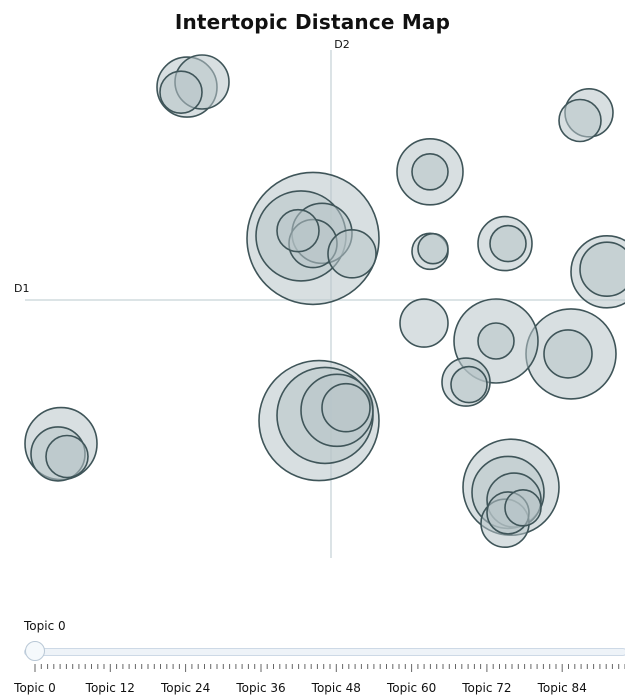 This screenshot has height=697, width=625. I want to click on slider-tick-label: Topic 60, so click(411, 688).